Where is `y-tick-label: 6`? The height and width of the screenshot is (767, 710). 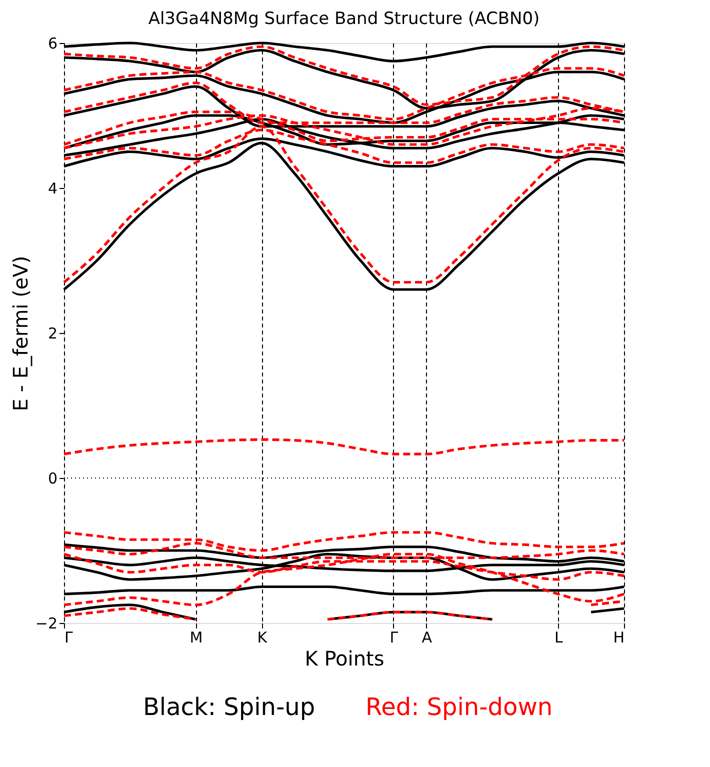
y-tick-label: 6 is located at coordinates (53, 43).